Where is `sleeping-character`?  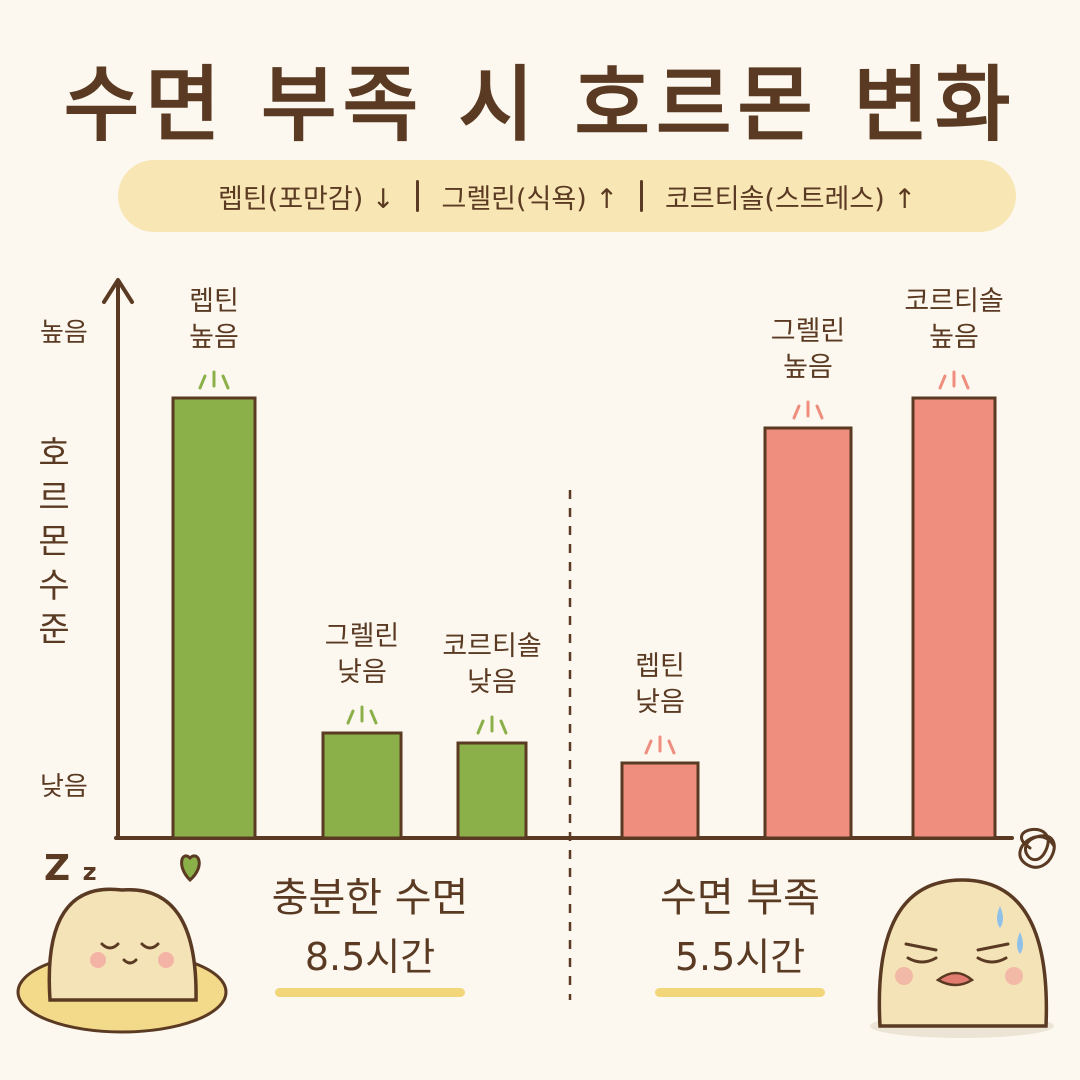
sleeping-character is located at coordinates (122, 944).